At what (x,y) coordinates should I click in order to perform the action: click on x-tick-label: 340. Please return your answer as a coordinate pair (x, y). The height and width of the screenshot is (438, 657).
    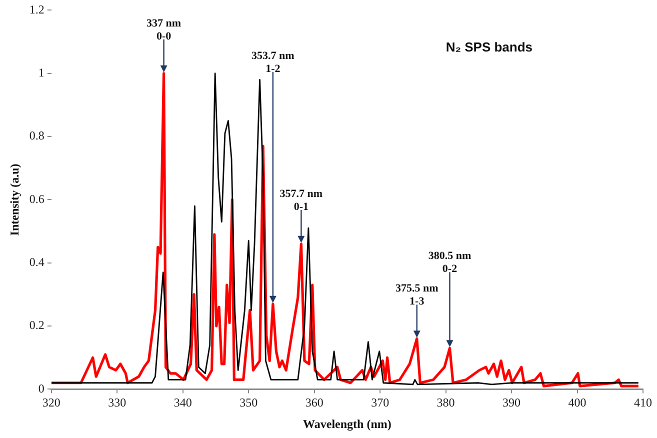
    Looking at the image, I should click on (183, 403).